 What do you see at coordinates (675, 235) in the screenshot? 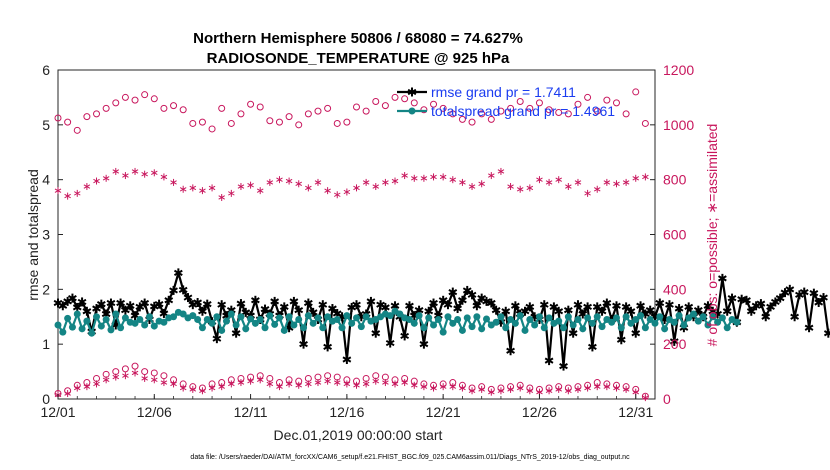
I see `y2-tick-label: 600` at bounding box center [675, 235].